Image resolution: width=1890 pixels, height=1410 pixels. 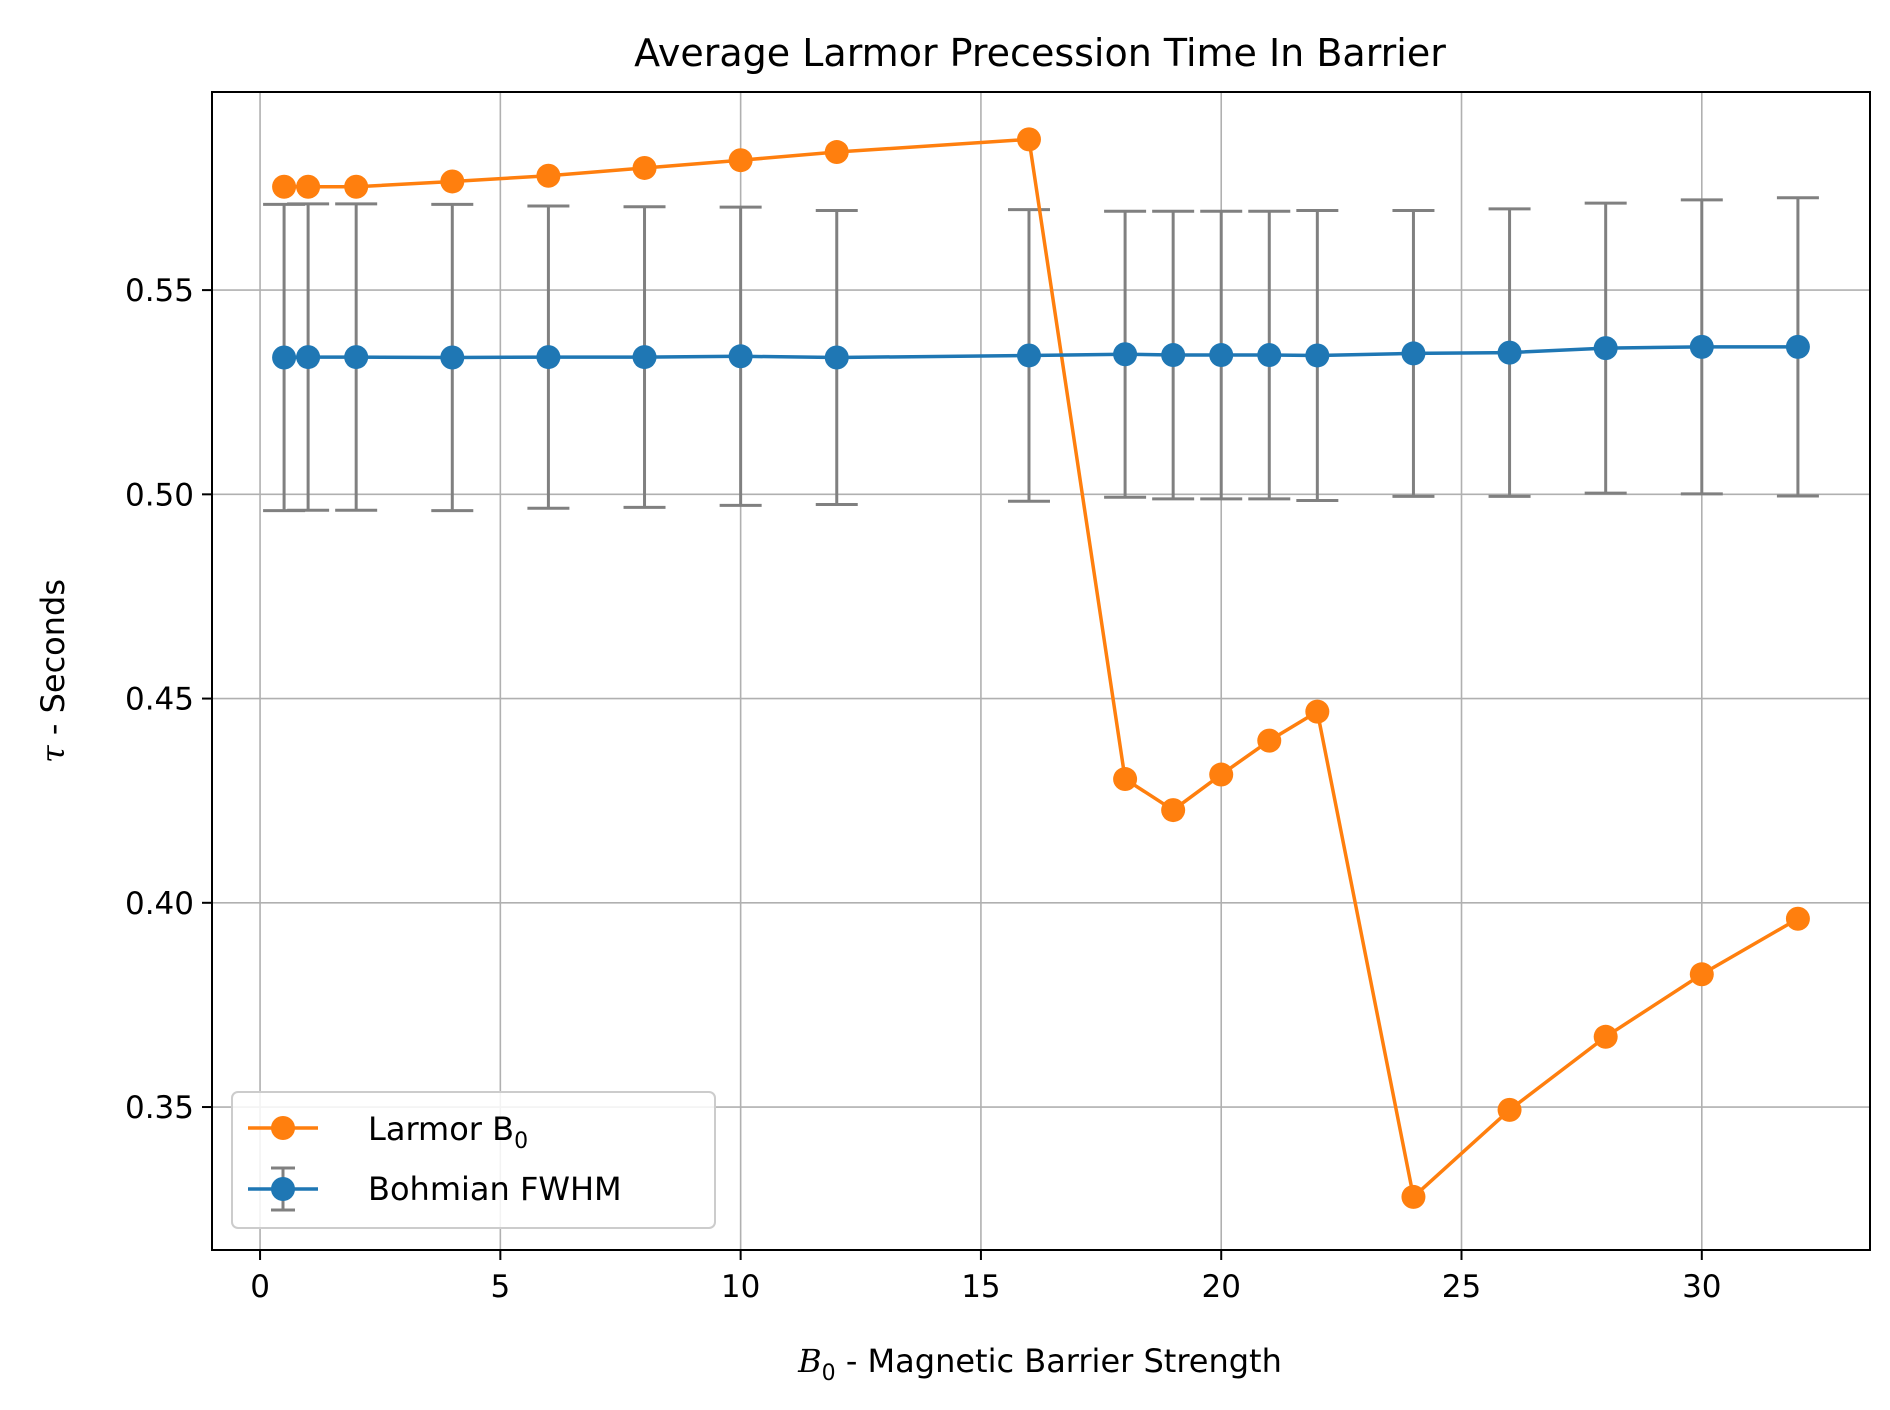 I want to click on y-tick-label: 0.40, so click(x=159, y=904).